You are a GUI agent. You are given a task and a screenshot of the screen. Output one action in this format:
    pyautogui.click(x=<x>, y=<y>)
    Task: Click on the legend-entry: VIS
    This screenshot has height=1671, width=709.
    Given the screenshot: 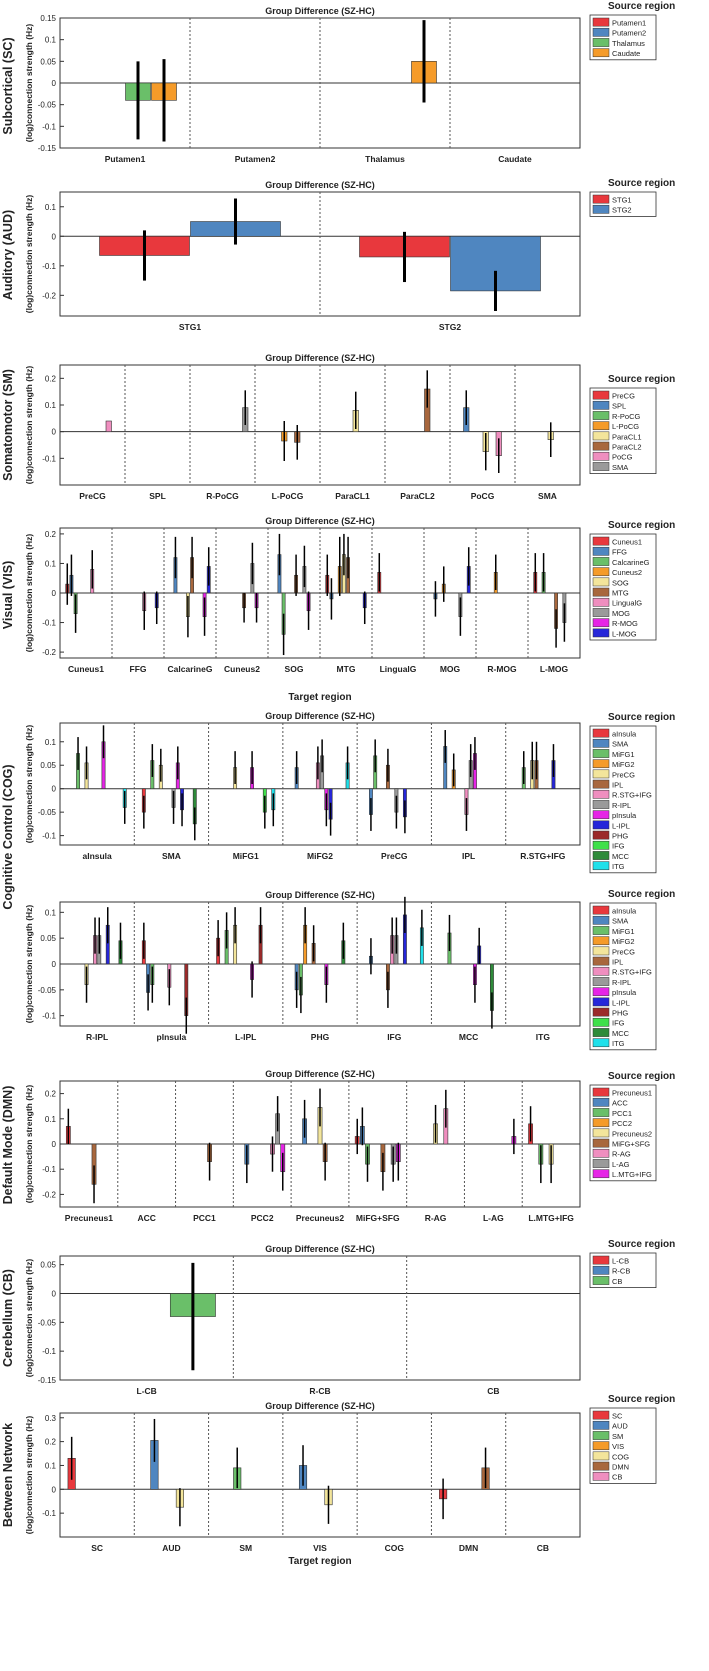 What is the action you would take?
    pyautogui.click(x=618, y=1446)
    